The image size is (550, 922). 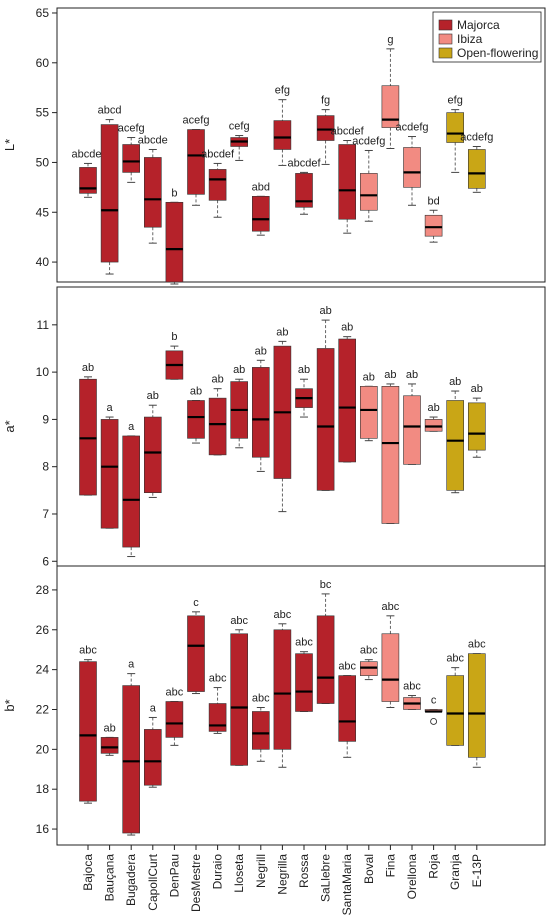 I want to click on box-bauçana: abcd, so click(x=110, y=190).